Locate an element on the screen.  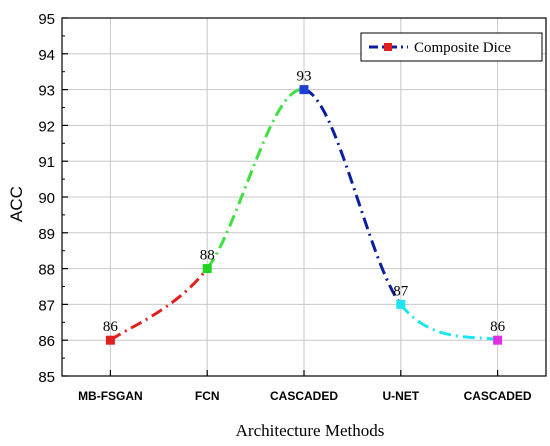
x-axis-ticks: MB-FSGAN FCN CASCADED U-NET CASCADED is located at coordinates (305, 386).